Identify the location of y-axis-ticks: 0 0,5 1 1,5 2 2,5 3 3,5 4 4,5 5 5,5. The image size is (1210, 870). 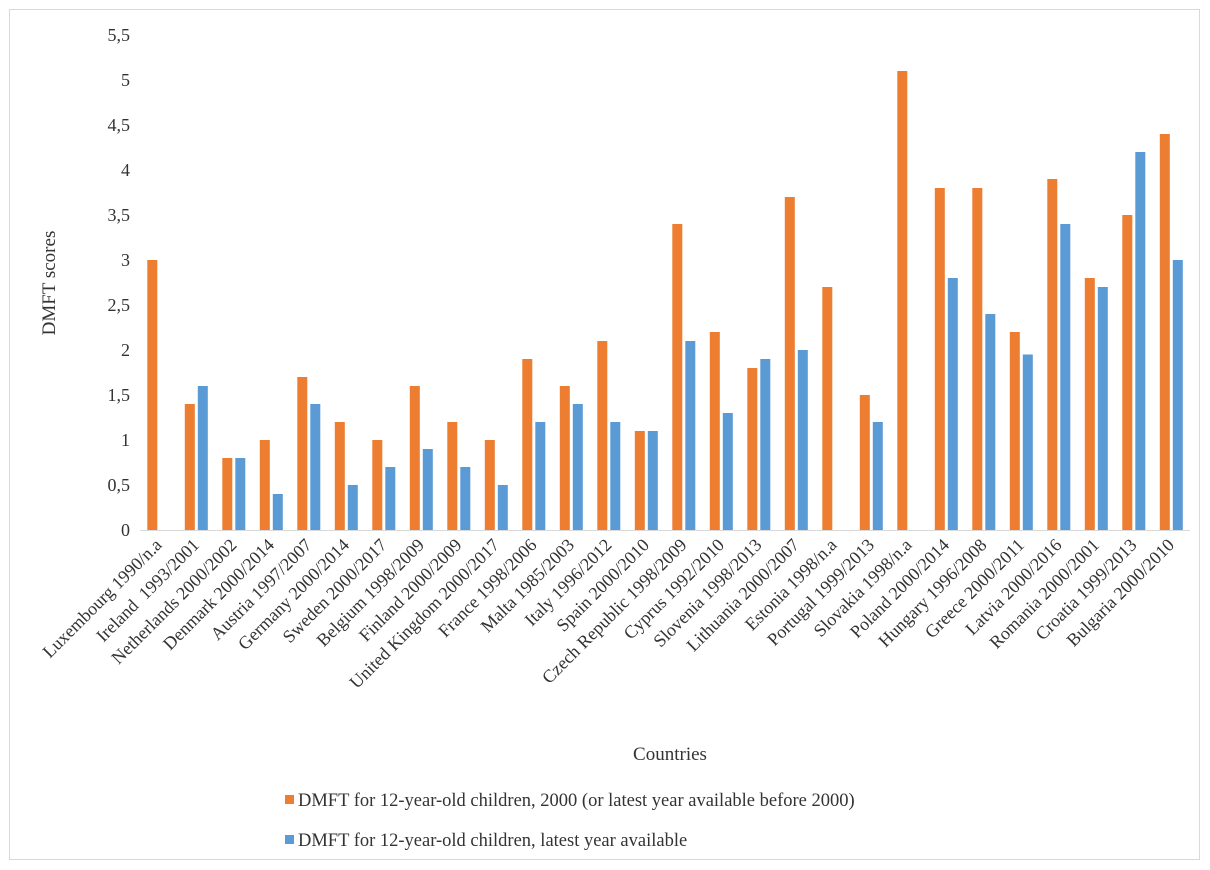
(119, 282).